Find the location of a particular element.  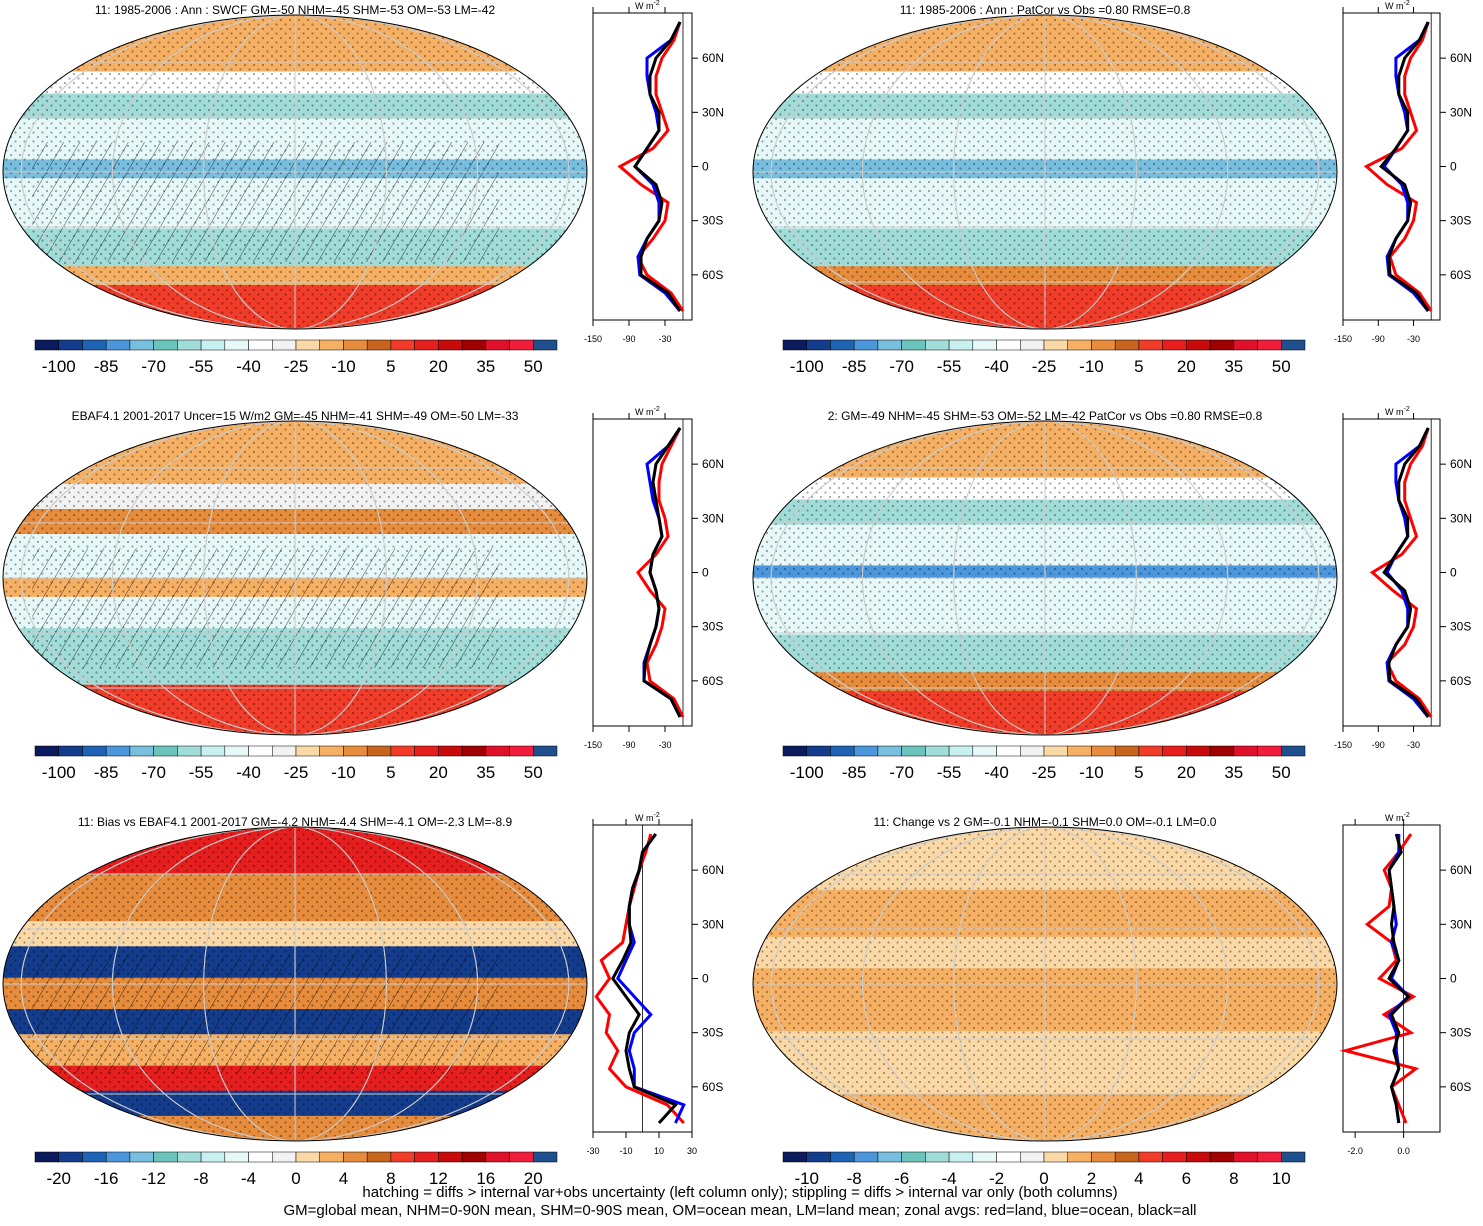

colorbar-label: 0 is located at coordinates (295, 1178).